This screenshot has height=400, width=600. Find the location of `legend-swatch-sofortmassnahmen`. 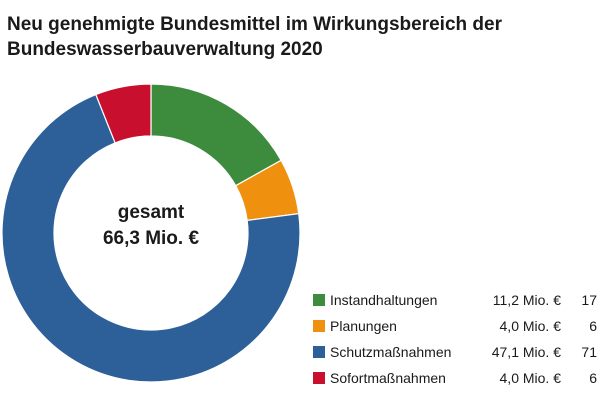

legend-swatch-sofortmassnahmen is located at coordinates (319, 378).